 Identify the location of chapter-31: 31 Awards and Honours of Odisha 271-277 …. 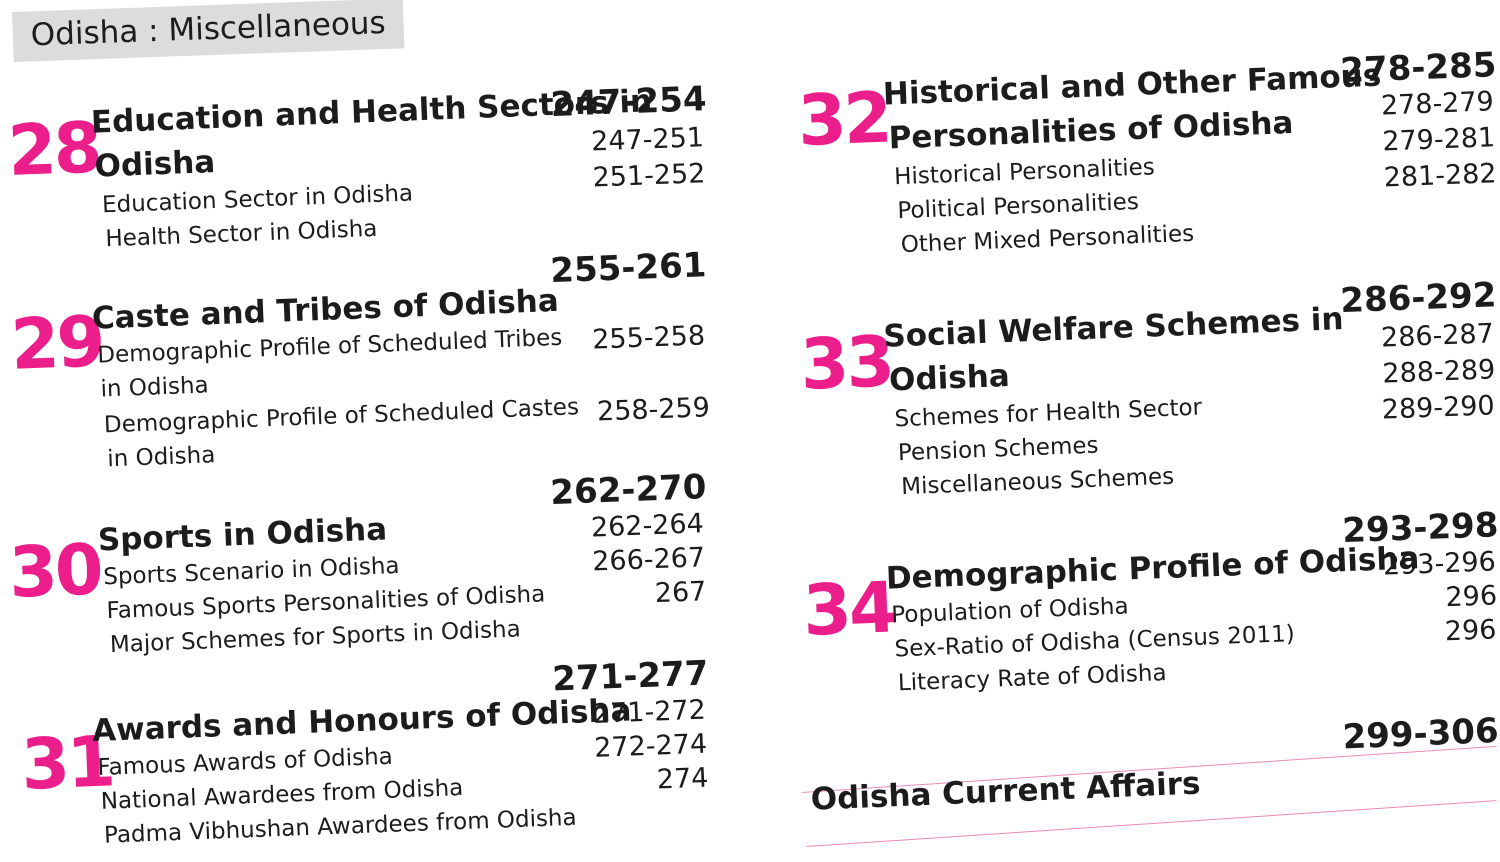
(366, 755).